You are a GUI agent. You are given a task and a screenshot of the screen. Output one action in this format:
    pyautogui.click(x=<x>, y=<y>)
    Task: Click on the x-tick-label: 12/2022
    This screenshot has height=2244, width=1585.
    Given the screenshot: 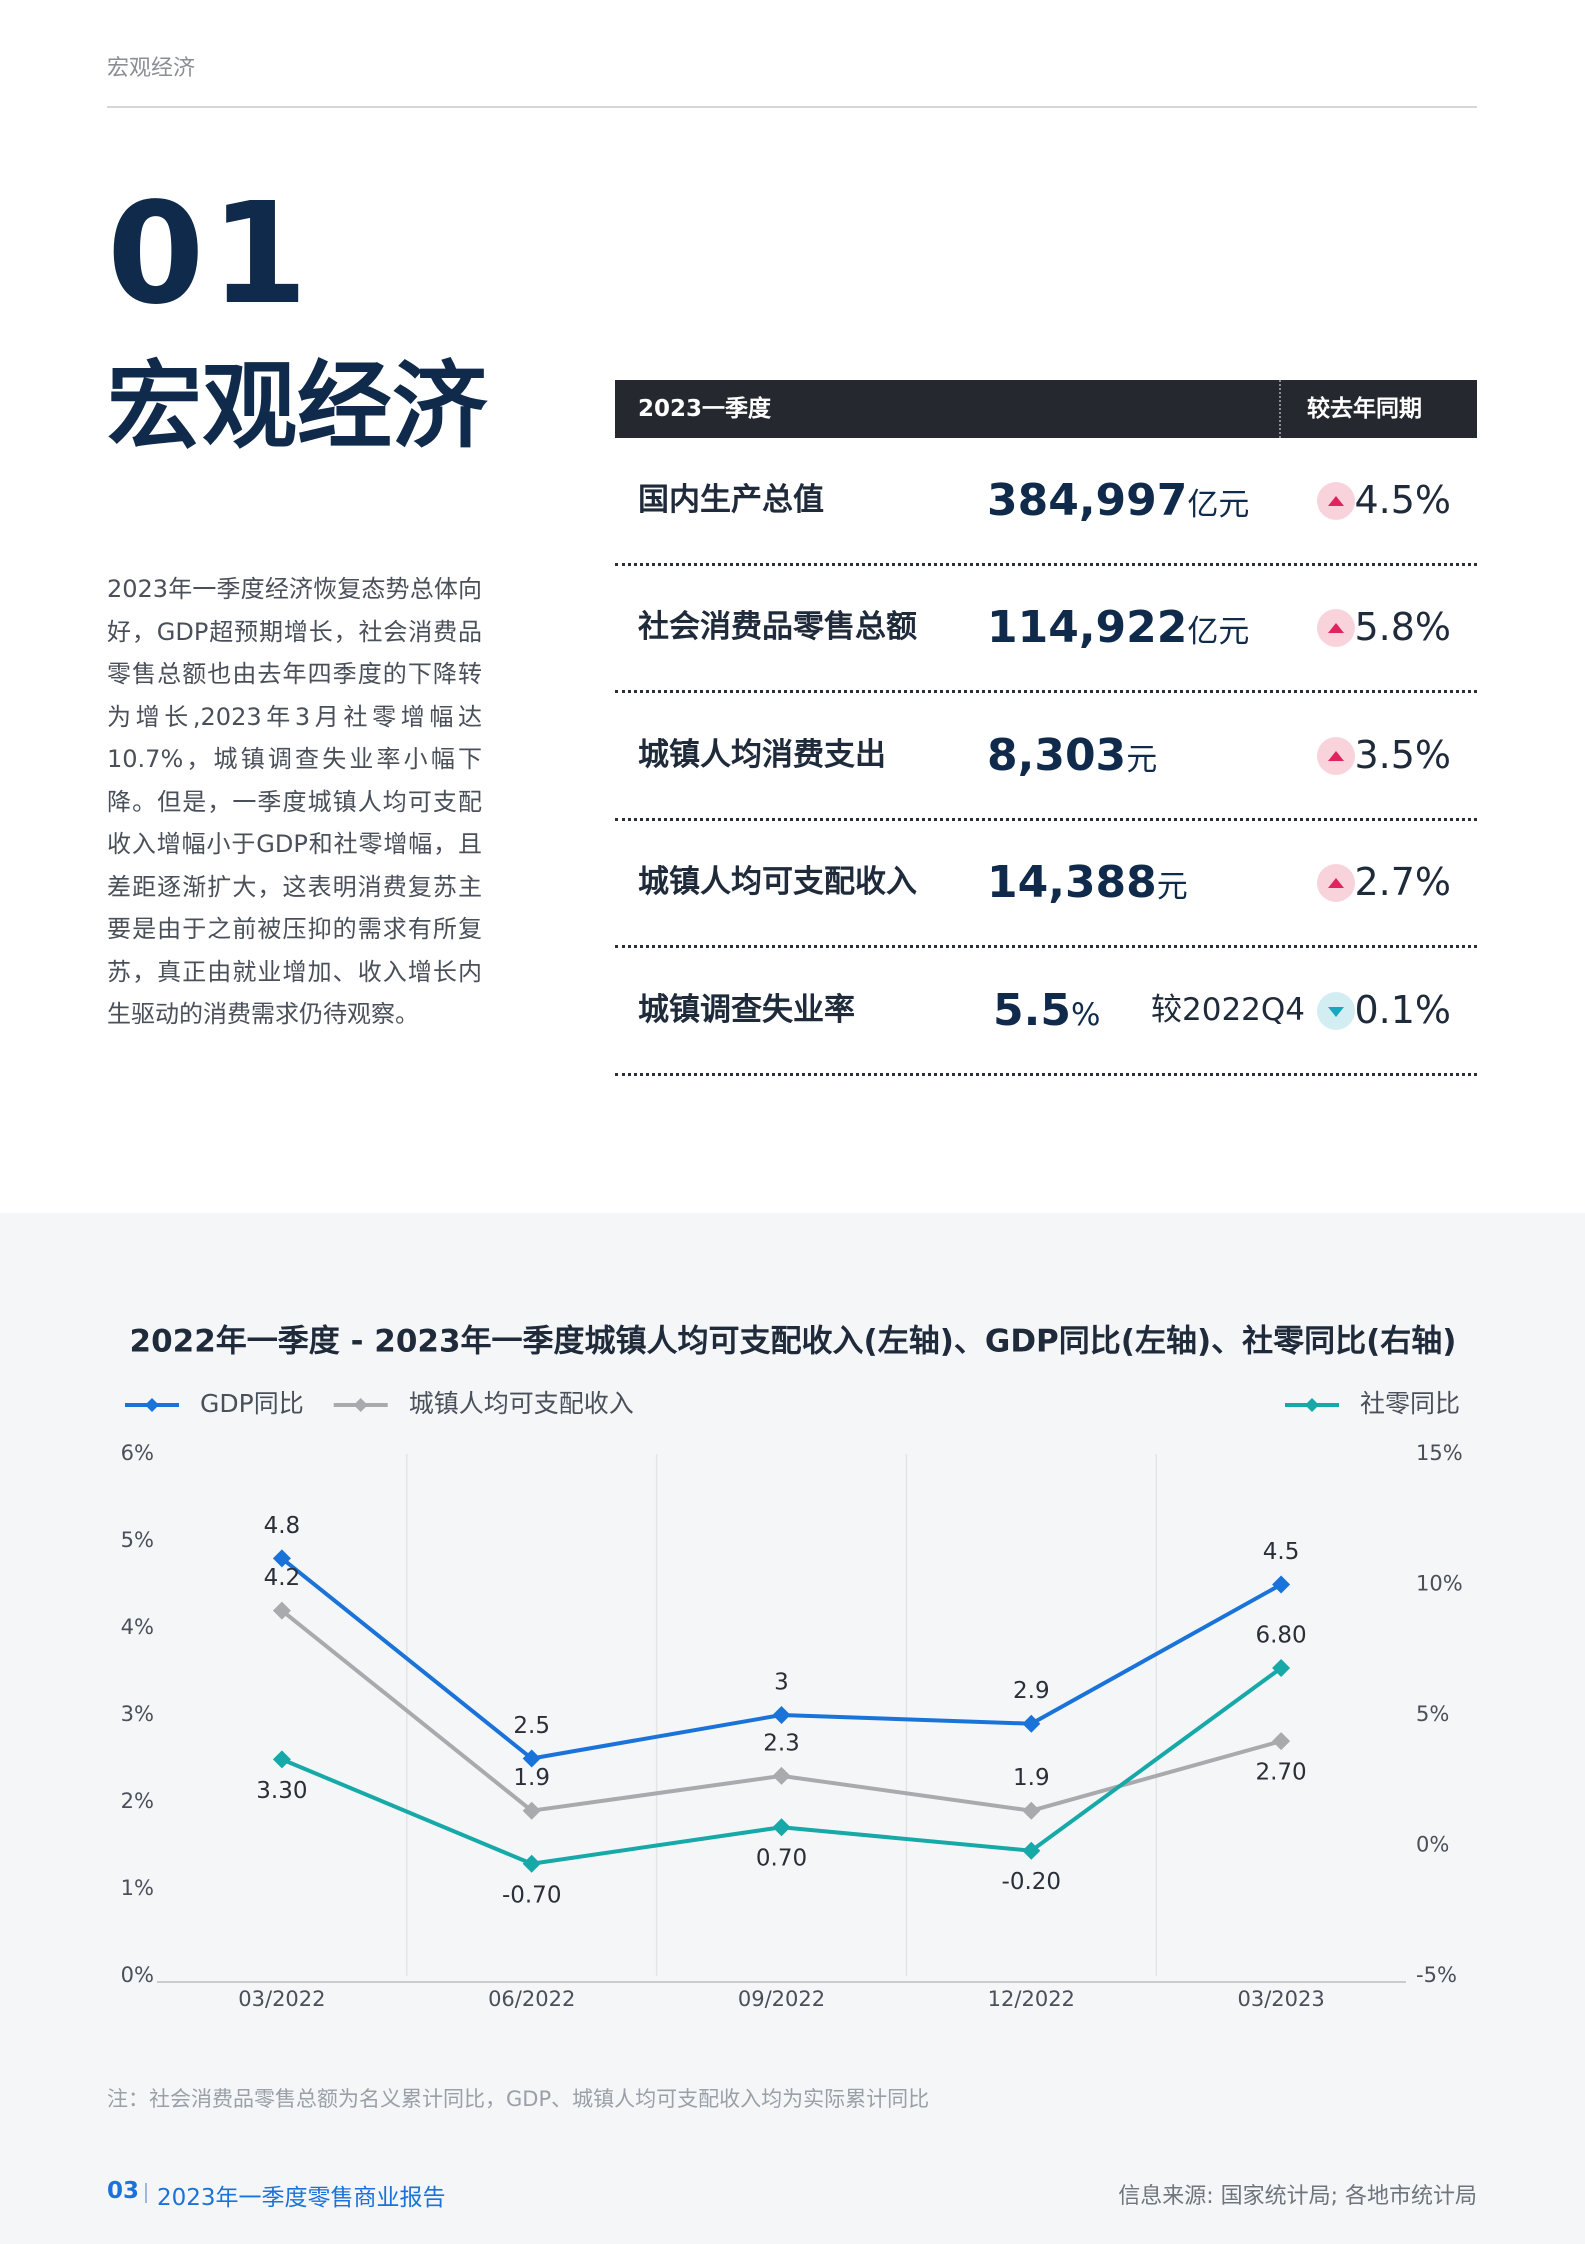 What is the action you would take?
    pyautogui.click(x=1031, y=1999)
    